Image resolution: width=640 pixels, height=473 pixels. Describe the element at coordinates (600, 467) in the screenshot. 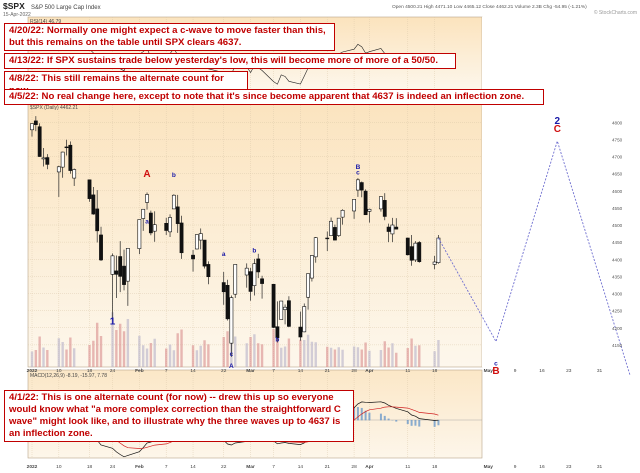

I see `date-tick-label: 31` at that location.